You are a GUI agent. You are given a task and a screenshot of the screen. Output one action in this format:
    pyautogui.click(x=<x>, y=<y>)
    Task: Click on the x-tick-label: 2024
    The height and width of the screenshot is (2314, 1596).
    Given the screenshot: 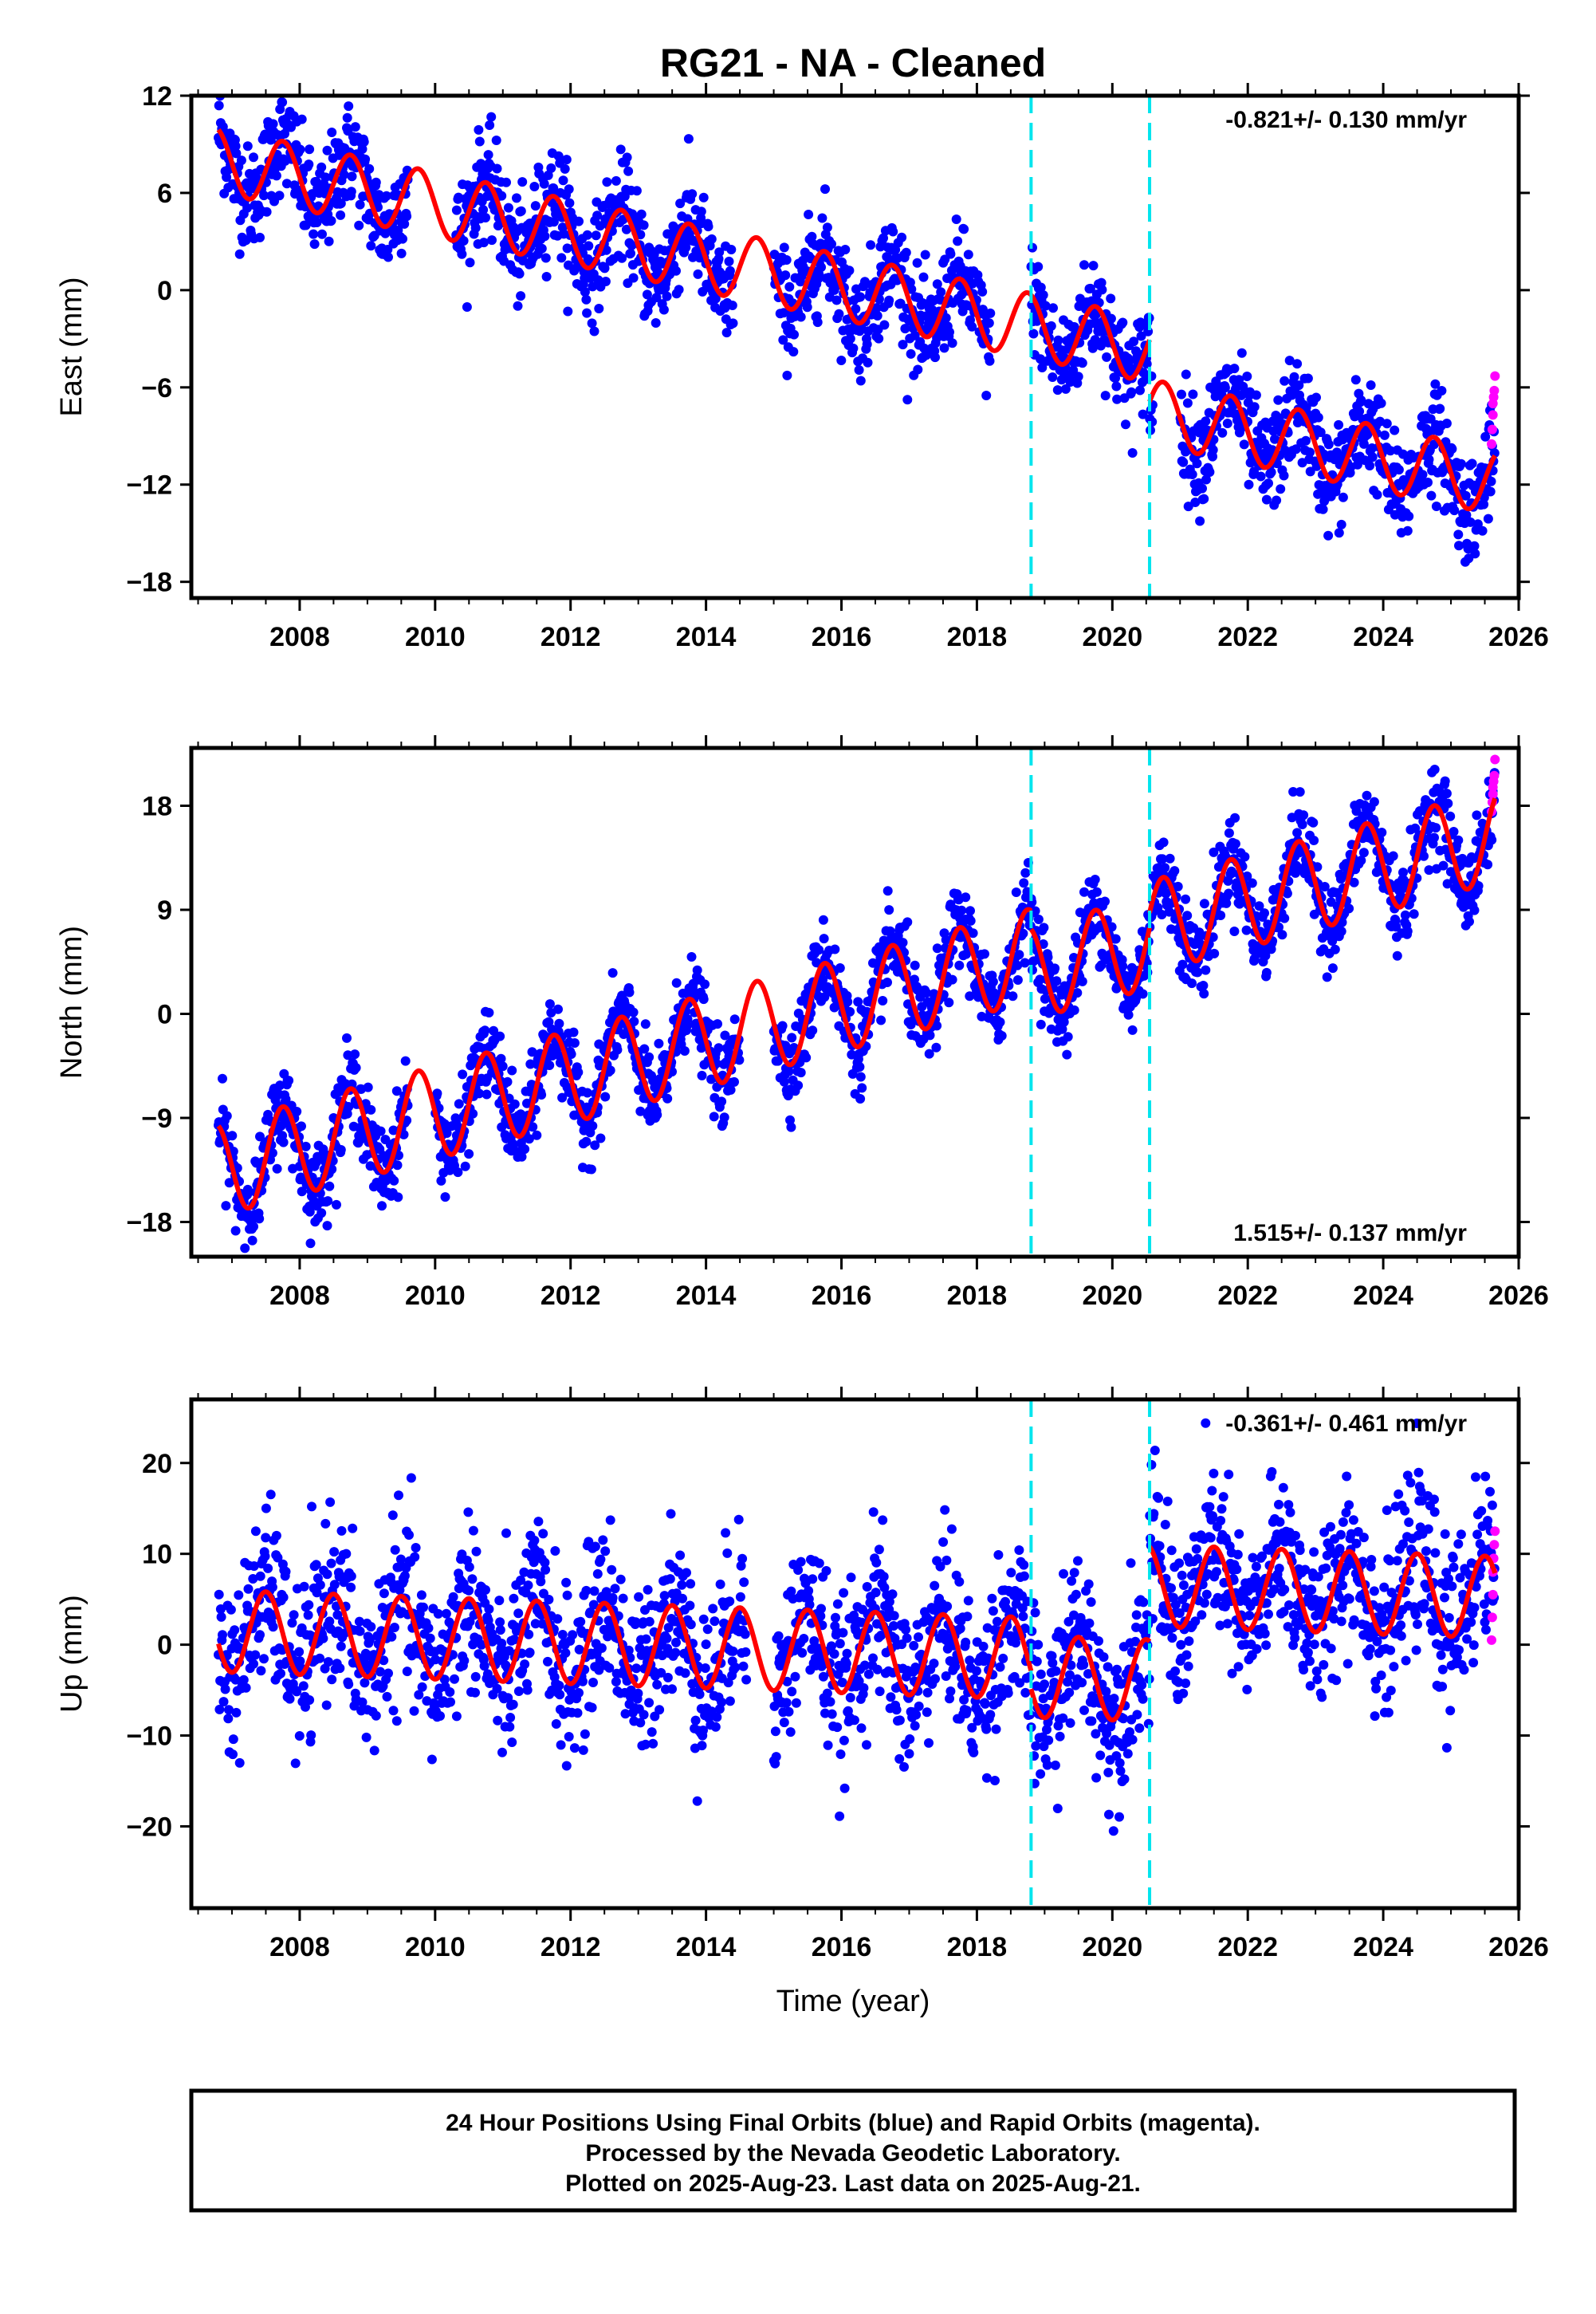 What is the action you would take?
    pyautogui.click(x=1383, y=1296)
    